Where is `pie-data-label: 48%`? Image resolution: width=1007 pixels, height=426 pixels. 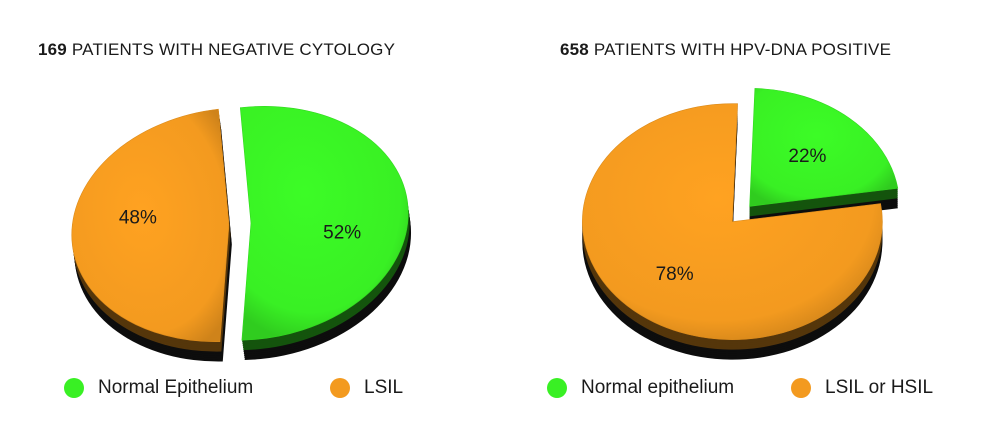 pie-data-label: 48% is located at coordinates (138, 218).